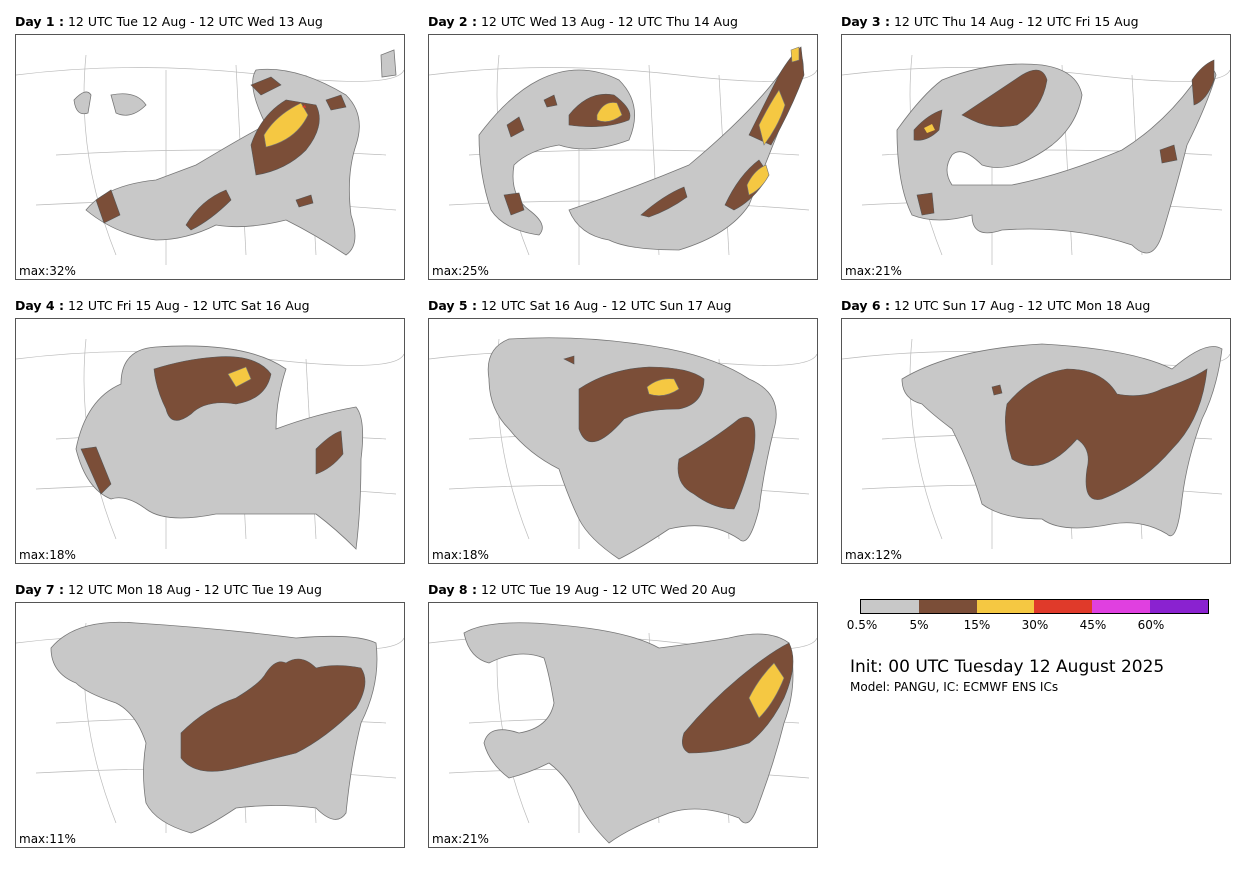 The image size is (1245, 872). What do you see at coordinates (188, 305) in the screenshot?
I see `valid-period: 12 UTC Fri 15 Aug - 12 UTC Sat 16 Aug` at bounding box center [188, 305].